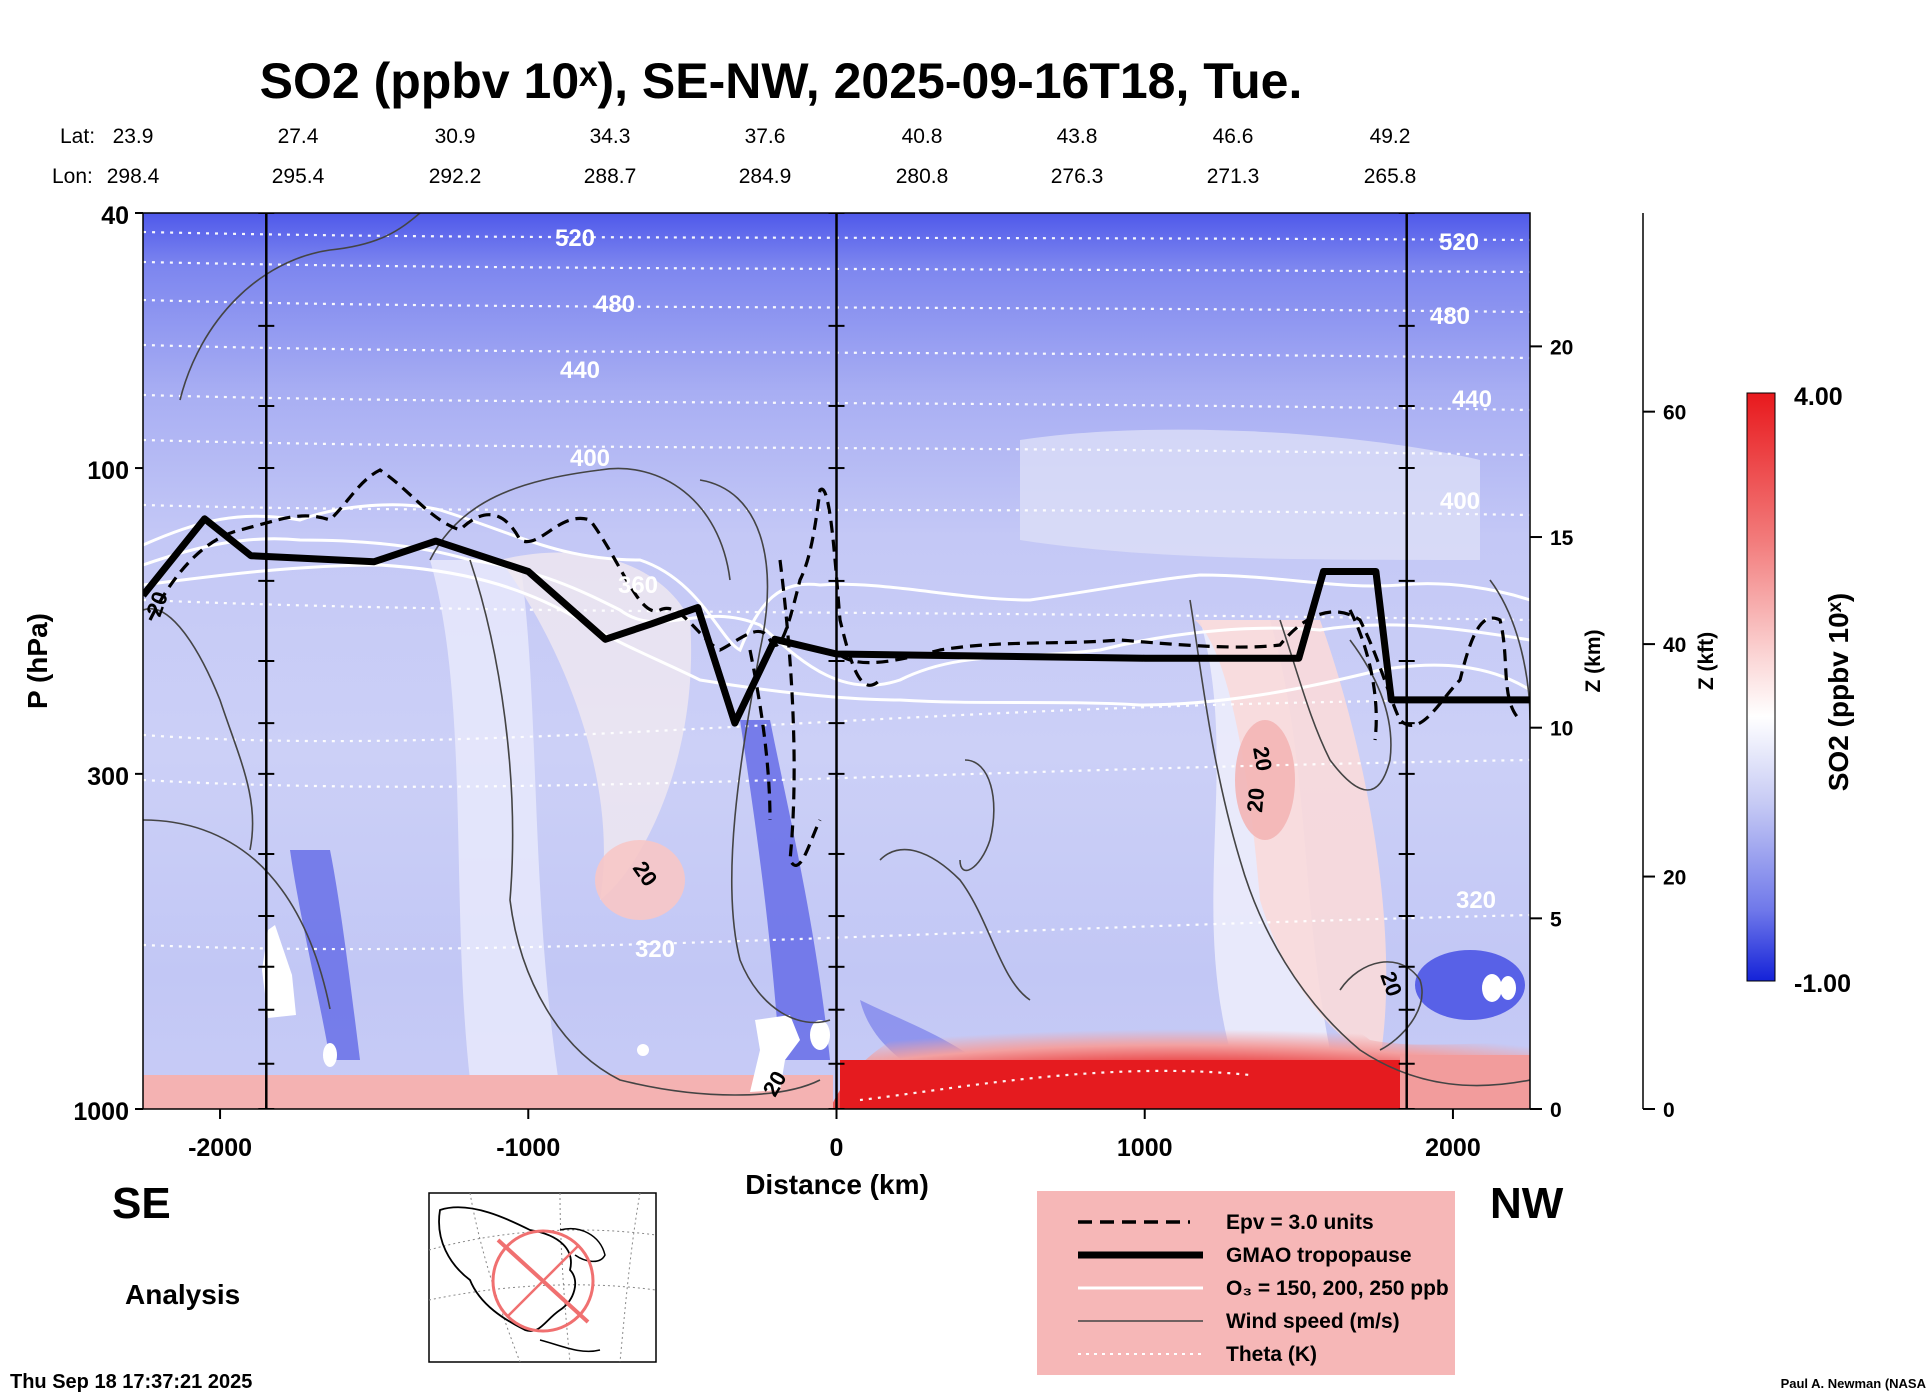  I want to click on ozone-contours, so click(836, 605).